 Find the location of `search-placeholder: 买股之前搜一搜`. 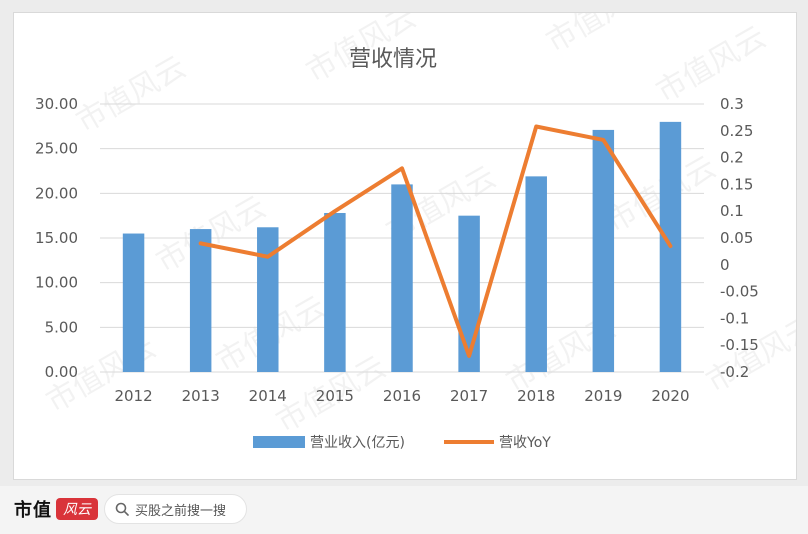

search-placeholder: 买股之前搜一搜 is located at coordinates (181, 511).